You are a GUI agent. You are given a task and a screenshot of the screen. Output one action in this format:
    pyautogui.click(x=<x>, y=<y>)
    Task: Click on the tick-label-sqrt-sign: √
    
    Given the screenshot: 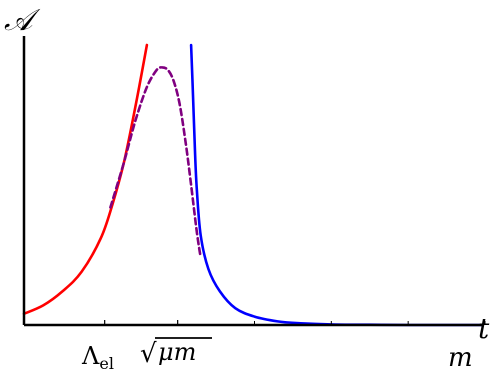 What is the action you would take?
    pyautogui.click(x=148, y=354)
    